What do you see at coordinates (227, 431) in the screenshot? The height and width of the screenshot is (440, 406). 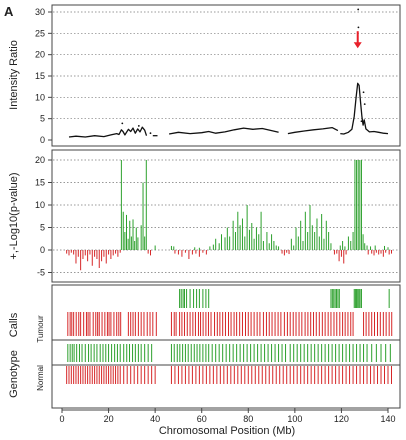 I see `x-axis-label: Chromosomal Position (Mb)` at bounding box center [227, 431].